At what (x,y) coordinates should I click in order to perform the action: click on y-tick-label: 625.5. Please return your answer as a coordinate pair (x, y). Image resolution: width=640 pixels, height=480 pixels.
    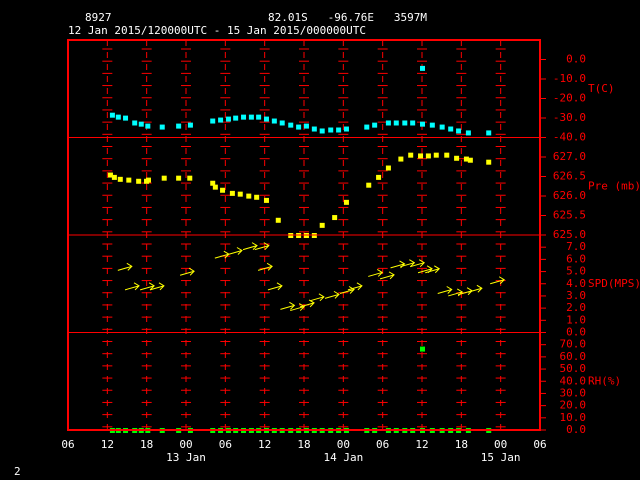
    Looking at the image, I should click on (569, 215).